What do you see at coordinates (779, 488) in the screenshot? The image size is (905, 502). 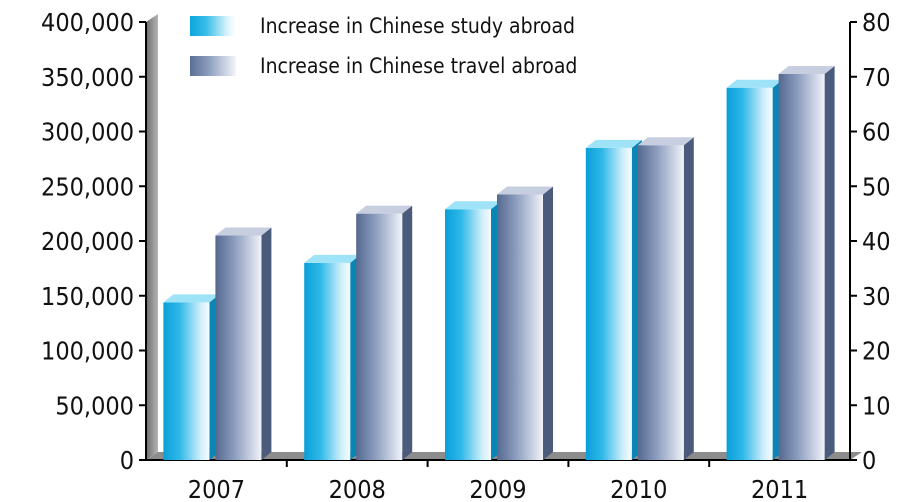 I see `x-tick-label: 2011` at bounding box center [779, 488].